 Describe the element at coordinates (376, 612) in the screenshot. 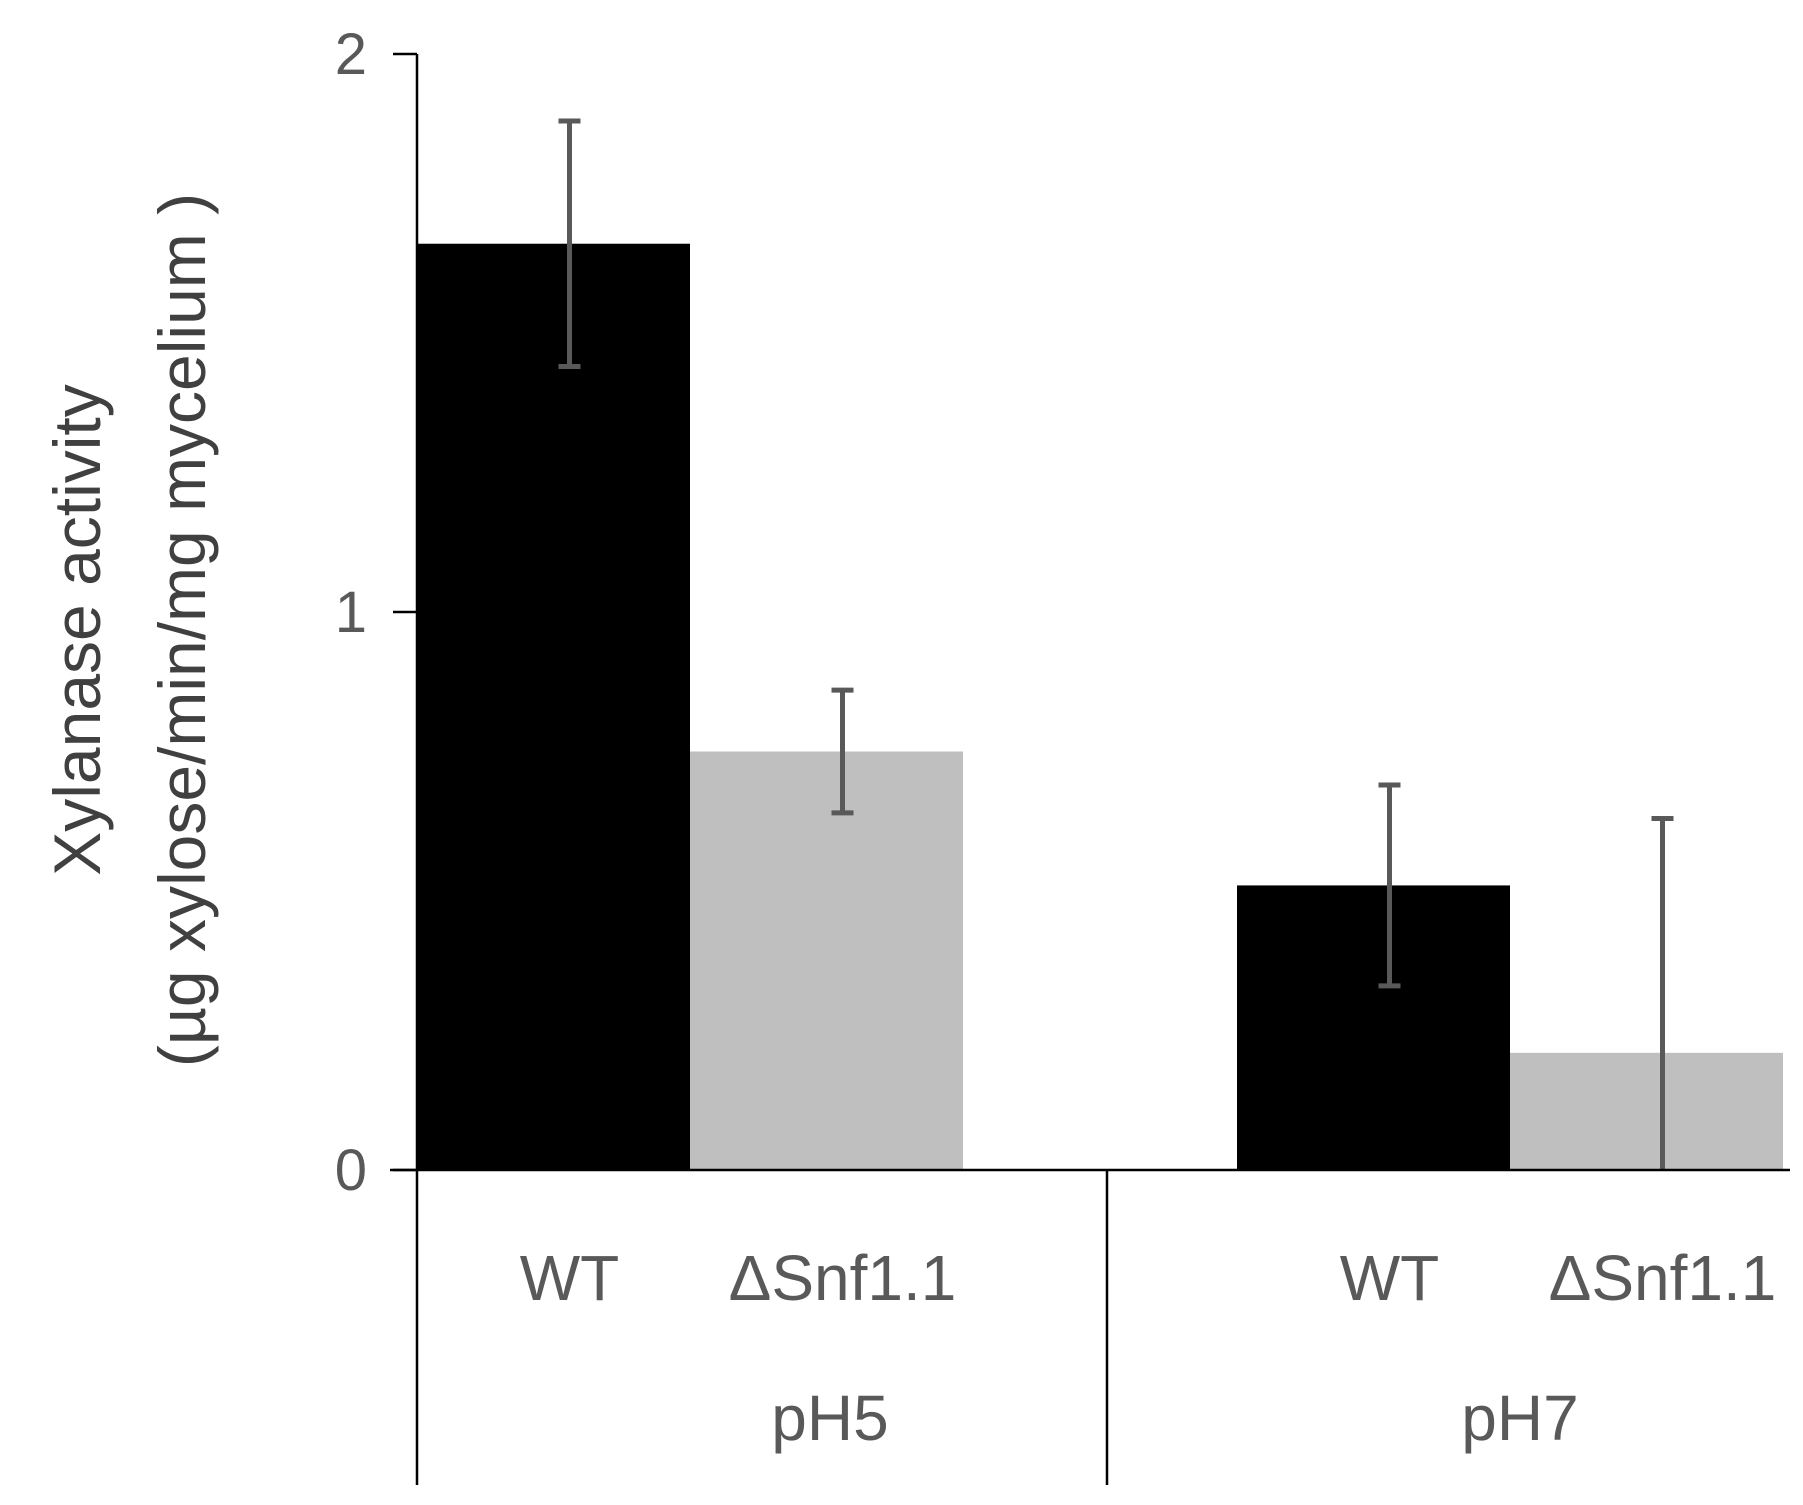

I see `y-axis-ticks: 0 1 2` at that location.